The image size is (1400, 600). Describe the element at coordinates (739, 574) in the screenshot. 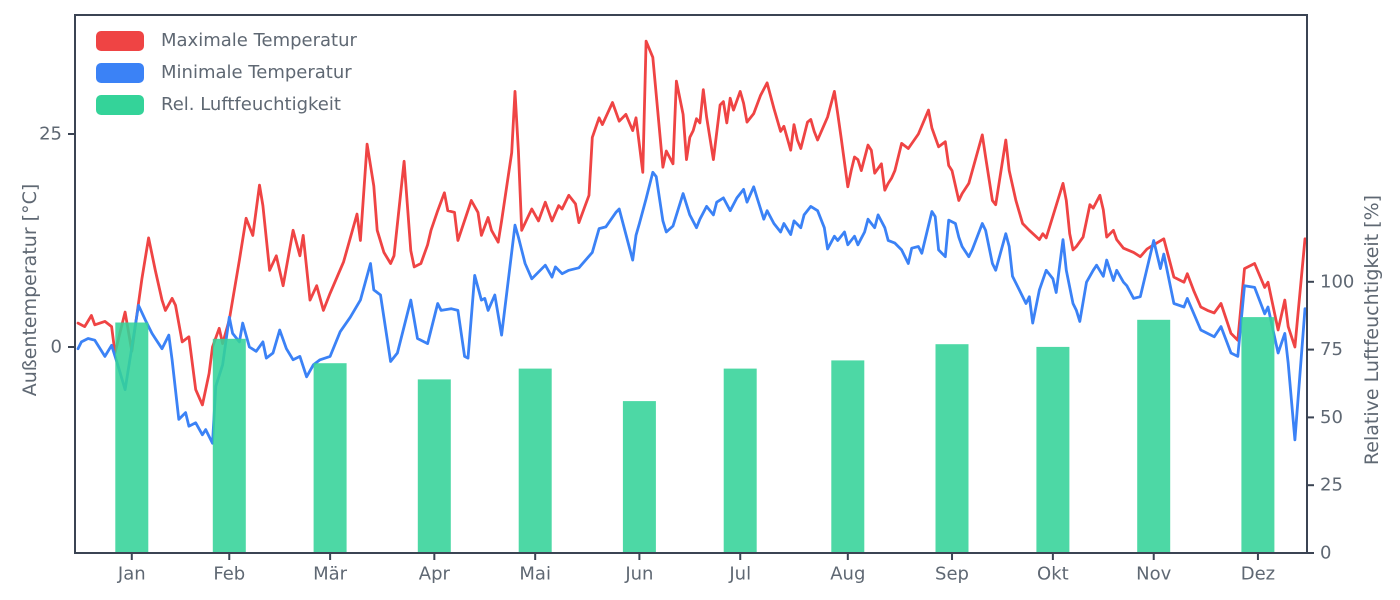

I see `x-tick-label-Jul: Jul` at that location.